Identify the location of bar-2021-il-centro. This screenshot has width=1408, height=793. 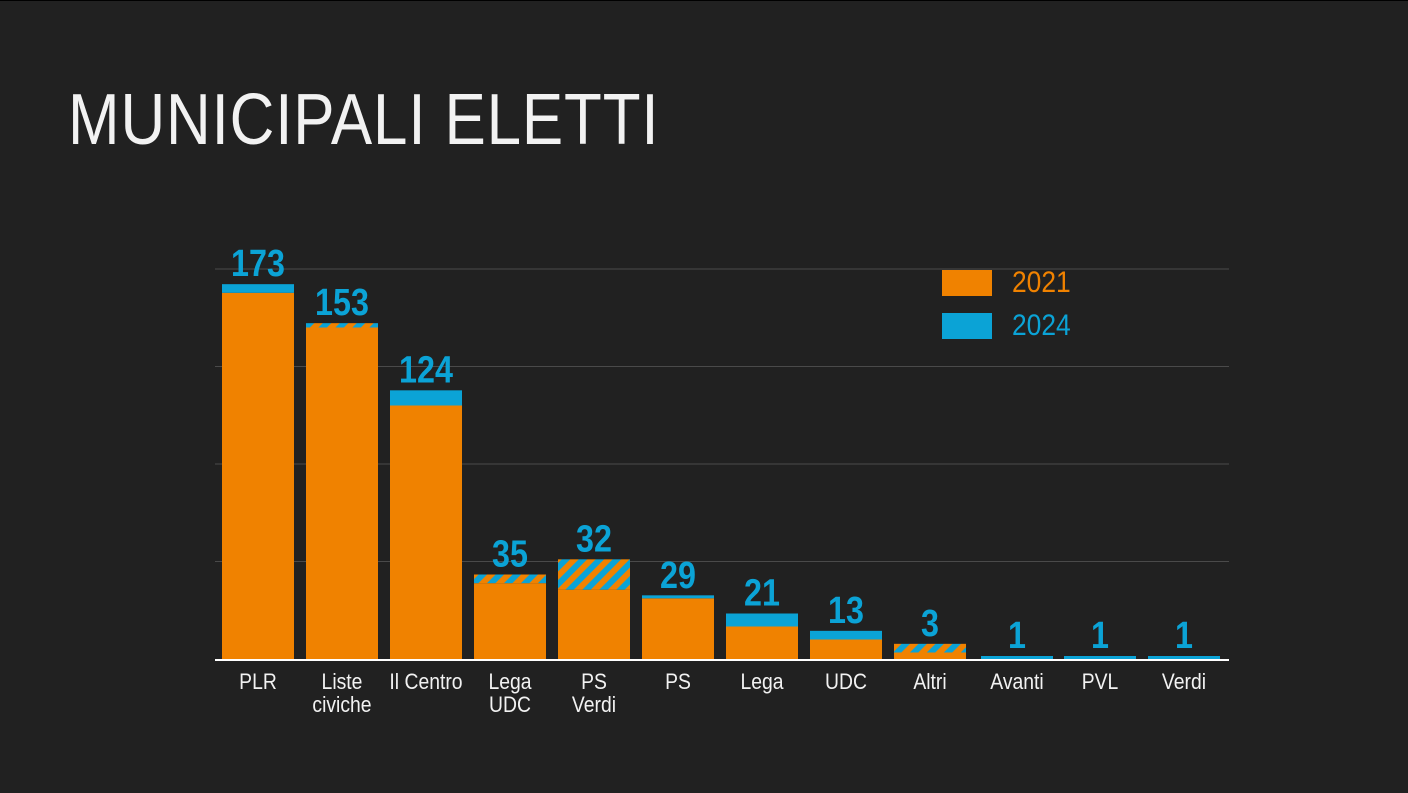
(426, 532).